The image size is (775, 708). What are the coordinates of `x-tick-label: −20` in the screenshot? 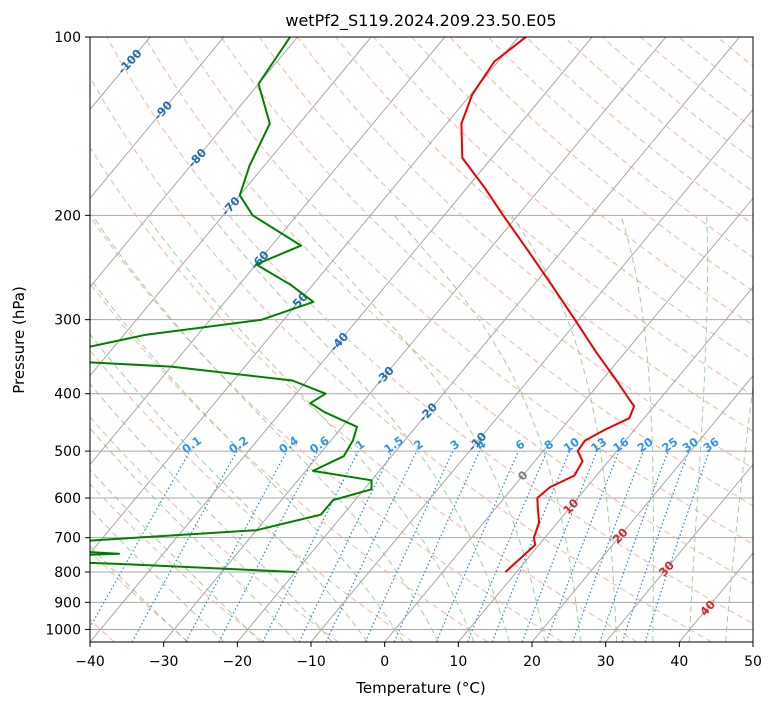 It's located at (238, 662).